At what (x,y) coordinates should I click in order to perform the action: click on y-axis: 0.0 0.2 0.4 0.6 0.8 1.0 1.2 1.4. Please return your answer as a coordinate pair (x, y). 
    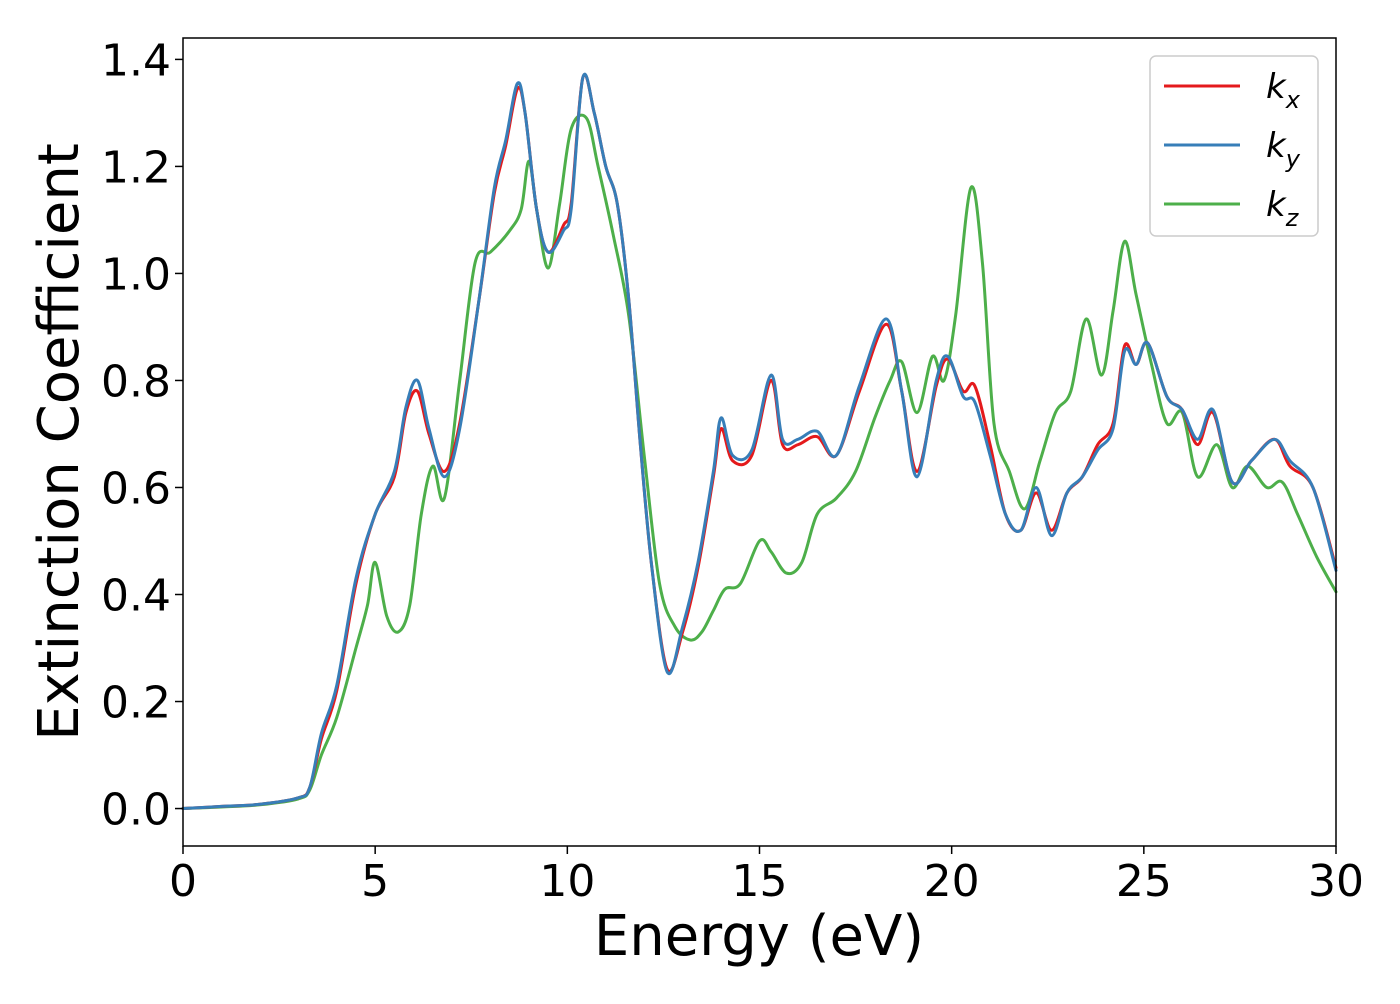
    Looking at the image, I should click on (142, 435).